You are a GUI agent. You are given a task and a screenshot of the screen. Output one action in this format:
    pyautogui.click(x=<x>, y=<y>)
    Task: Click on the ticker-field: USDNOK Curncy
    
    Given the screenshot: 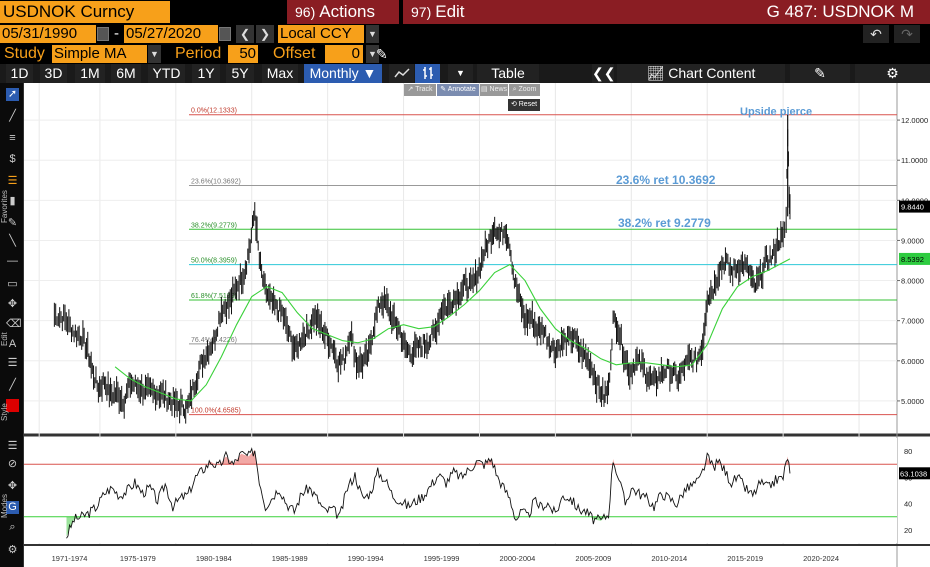 What is the action you would take?
    pyautogui.click(x=85, y=12)
    